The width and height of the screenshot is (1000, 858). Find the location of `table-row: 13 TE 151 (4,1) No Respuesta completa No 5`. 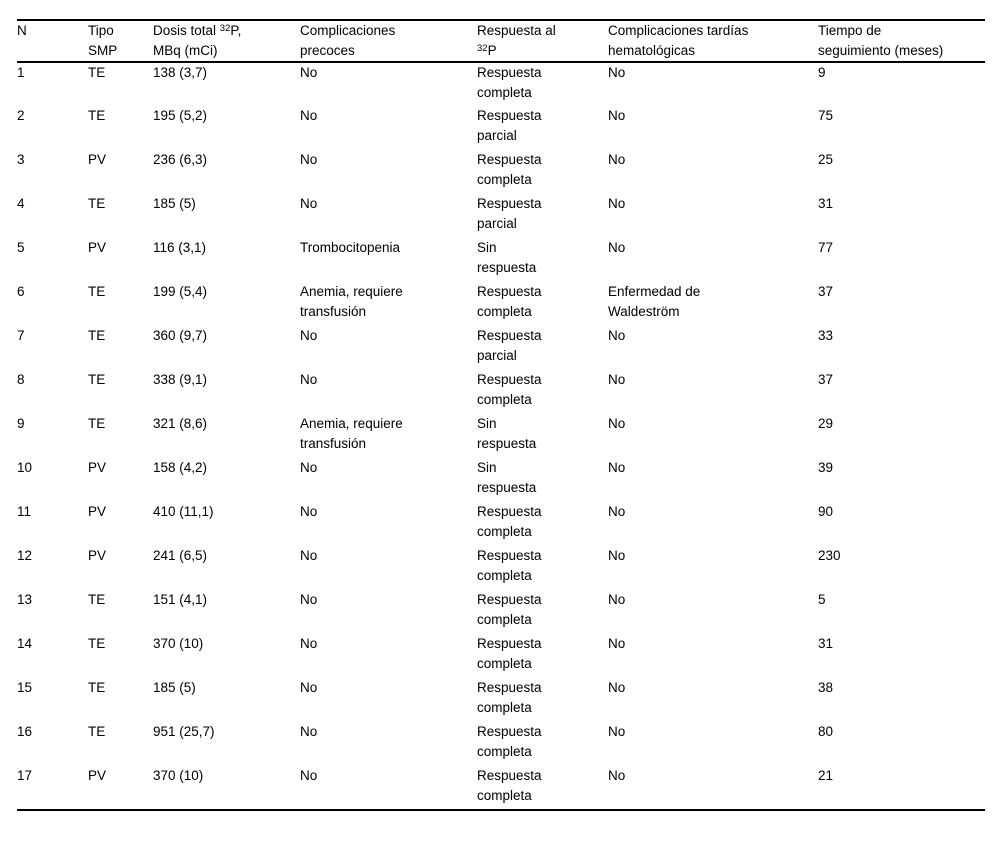

table-row: 13 TE 151 (4,1) No Respuesta completa No 5 is located at coordinates (501, 612).